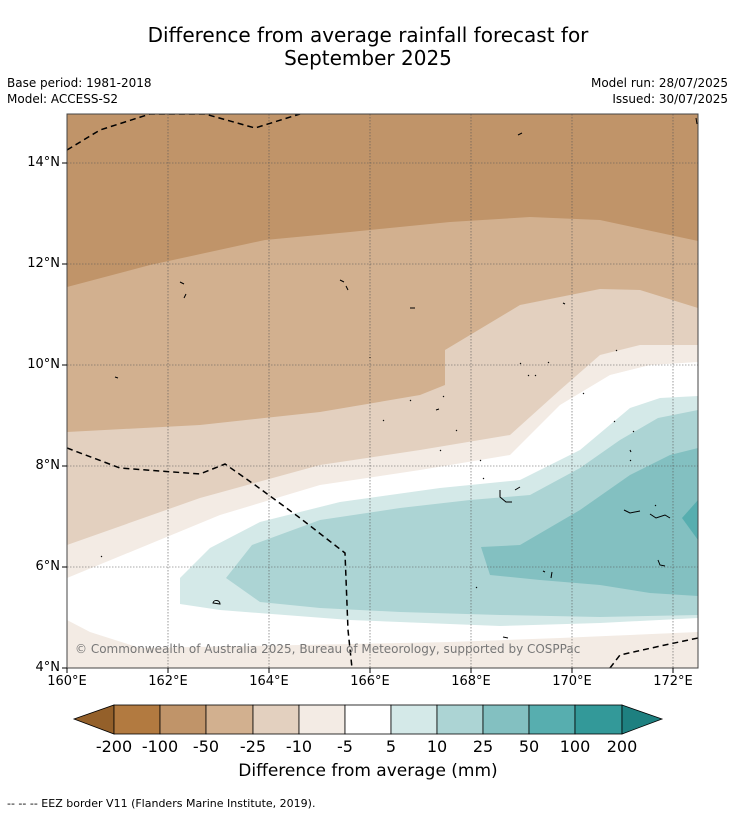 The height and width of the screenshot is (816, 736). What do you see at coordinates (572, 681) in the screenshot?
I see `x-tick-170e: 170°E` at bounding box center [572, 681].